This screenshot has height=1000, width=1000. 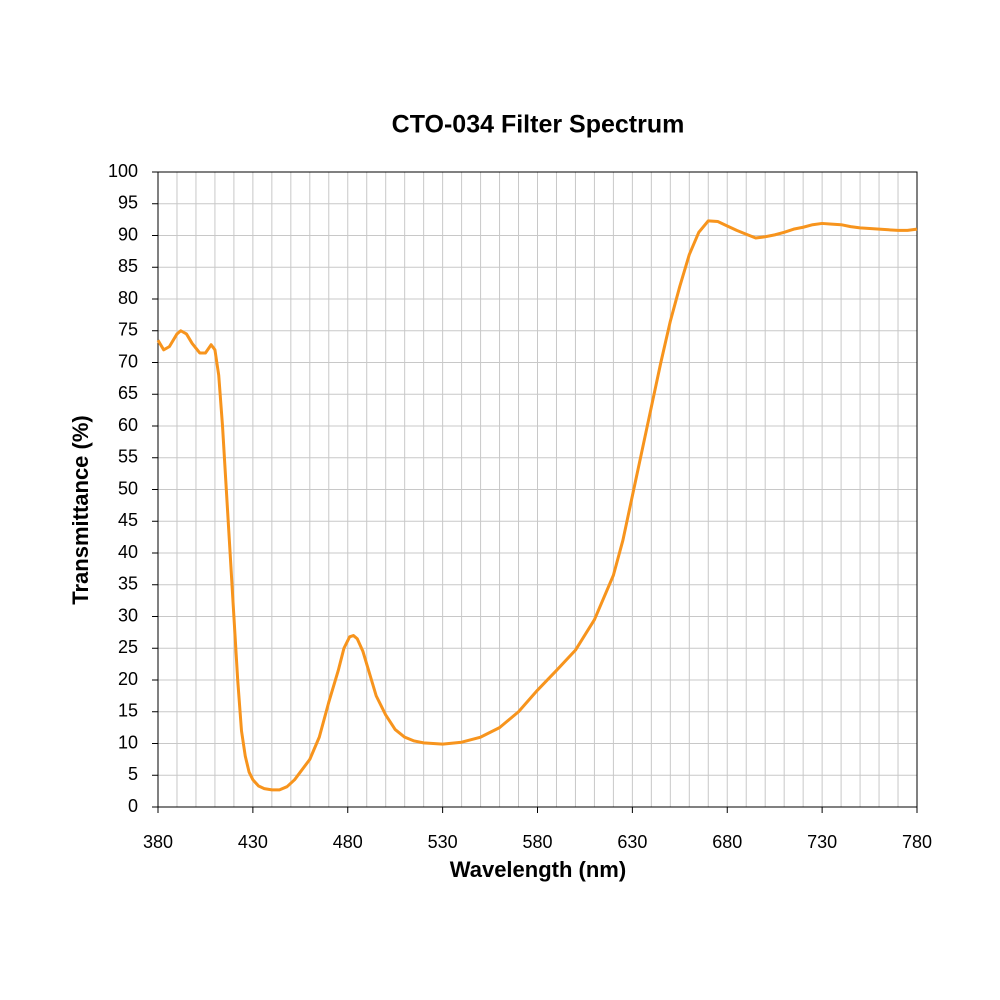 I want to click on y-tick-label: 20, so click(x=128, y=679).